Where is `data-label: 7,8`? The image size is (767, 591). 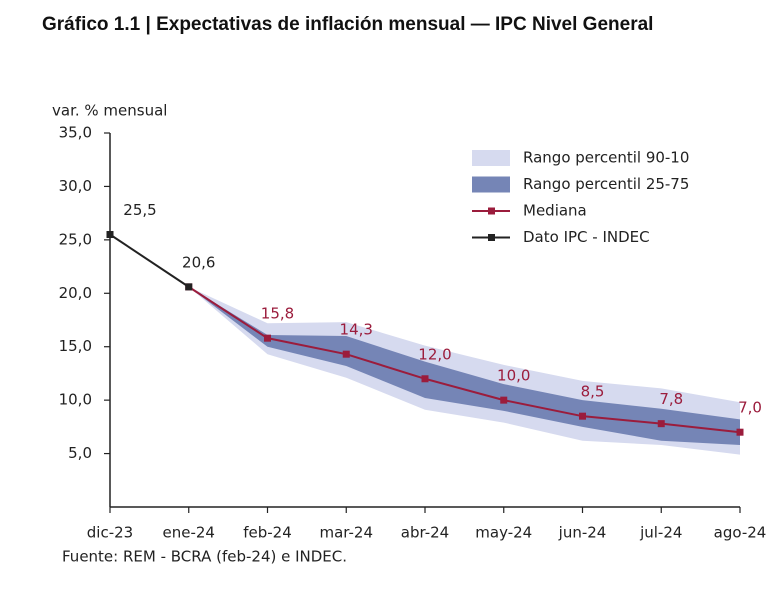
data-label: 7,8 is located at coordinates (671, 399).